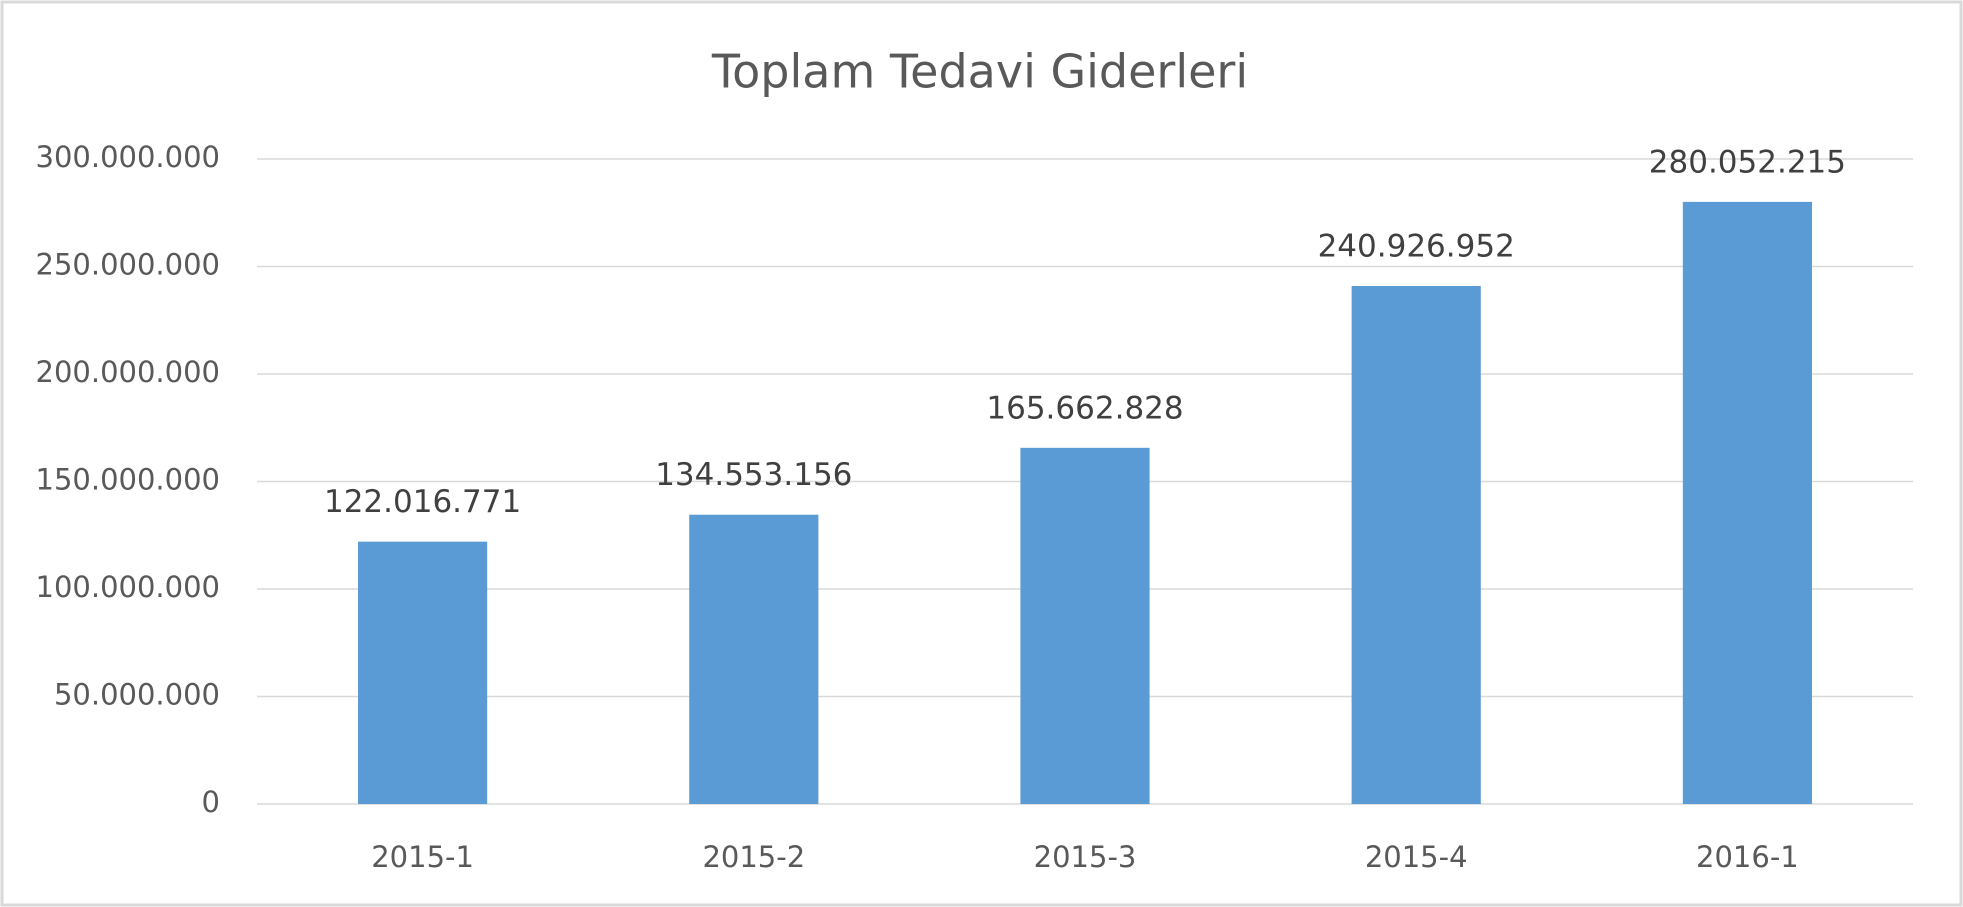 The height and width of the screenshot is (907, 1963). I want to click on data-label: 280.052.215, so click(1747, 162).